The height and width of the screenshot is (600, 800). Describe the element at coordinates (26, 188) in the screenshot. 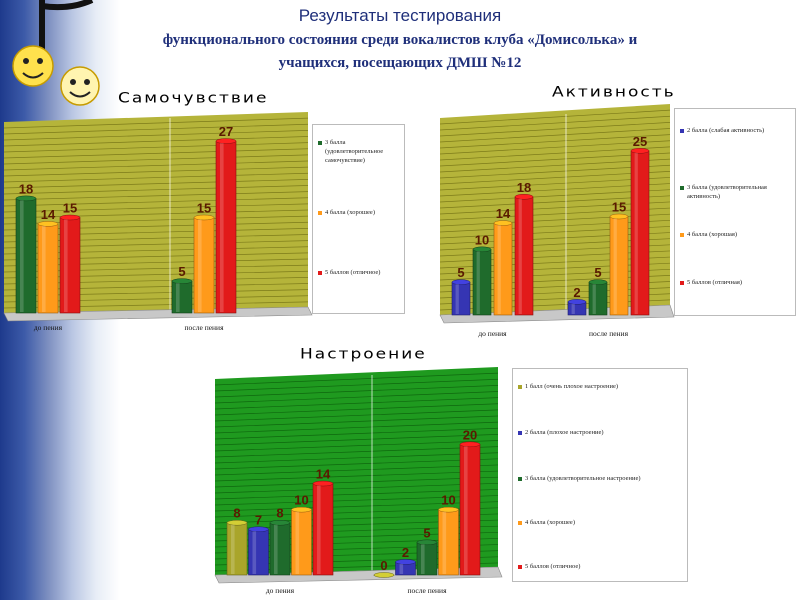

I see `data-label: 18` at that location.